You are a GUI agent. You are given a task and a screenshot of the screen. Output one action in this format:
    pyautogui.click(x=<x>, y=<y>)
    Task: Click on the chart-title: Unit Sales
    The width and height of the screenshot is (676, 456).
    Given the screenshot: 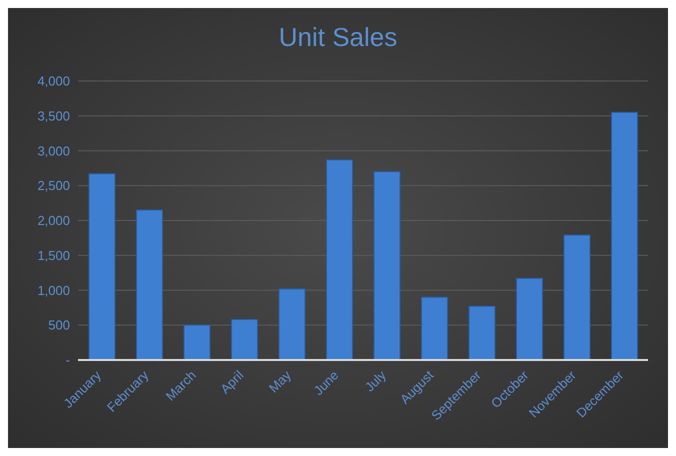 What is the action you would take?
    pyautogui.click(x=338, y=37)
    